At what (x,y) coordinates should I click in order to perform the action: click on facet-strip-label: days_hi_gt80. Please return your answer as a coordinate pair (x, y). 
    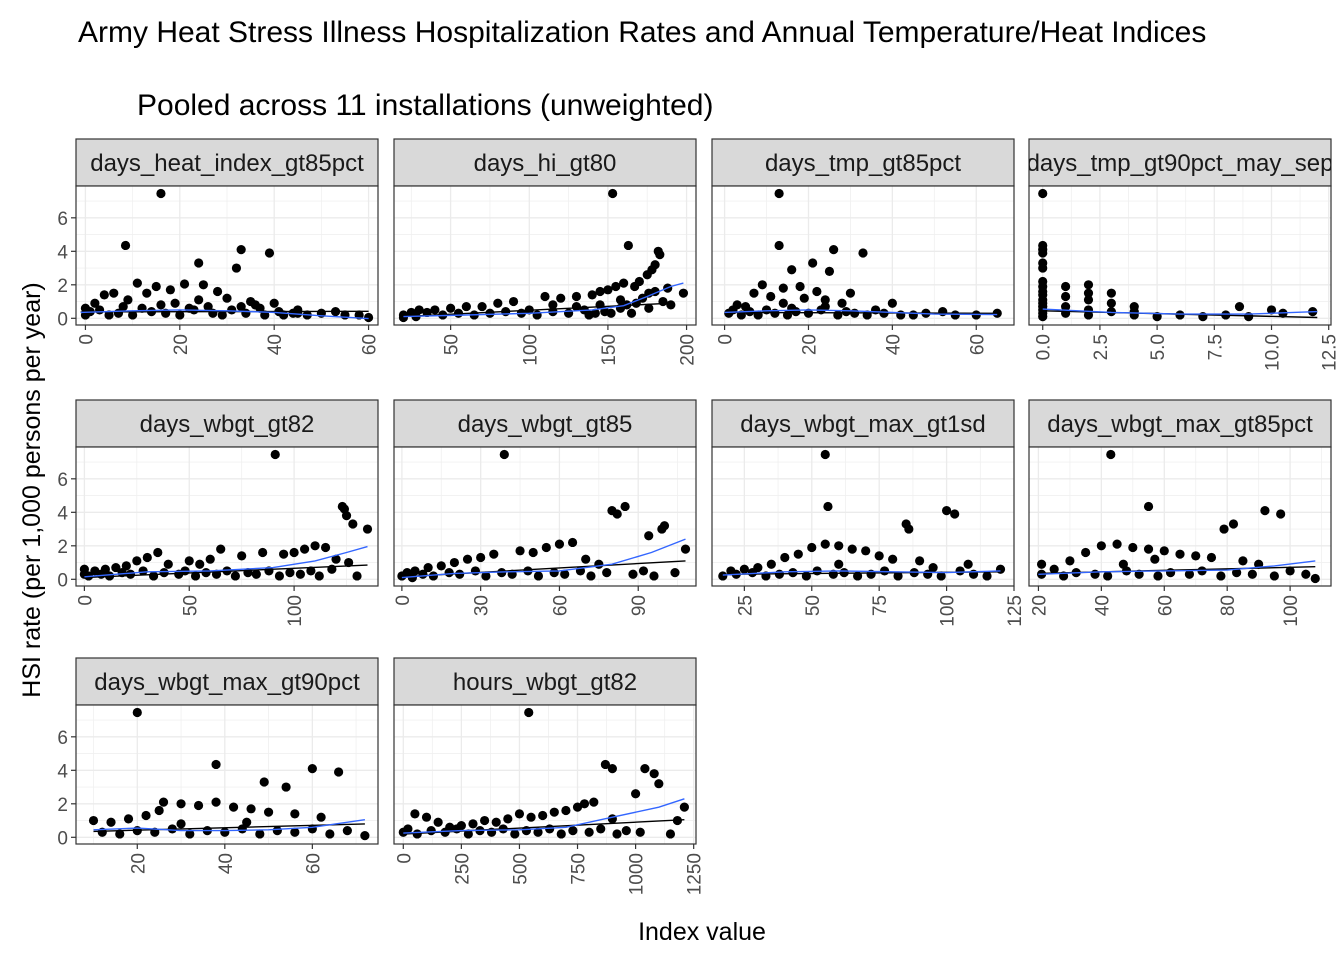
    Looking at the image, I should click on (545, 163).